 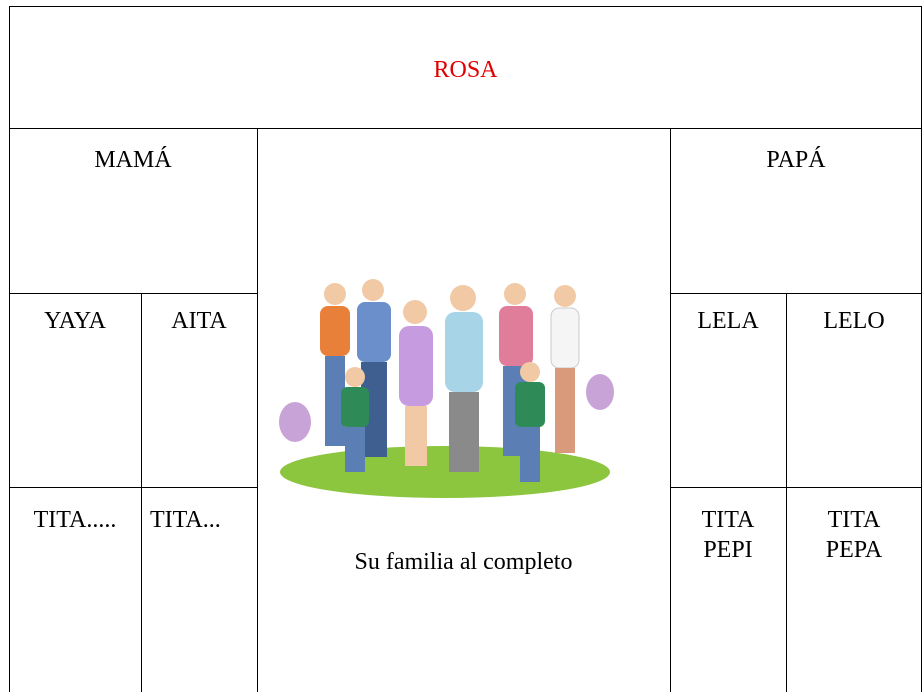 What do you see at coordinates (728, 550) in the screenshot?
I see `aunt-line: PEPI` at bounding box center [728, 550].